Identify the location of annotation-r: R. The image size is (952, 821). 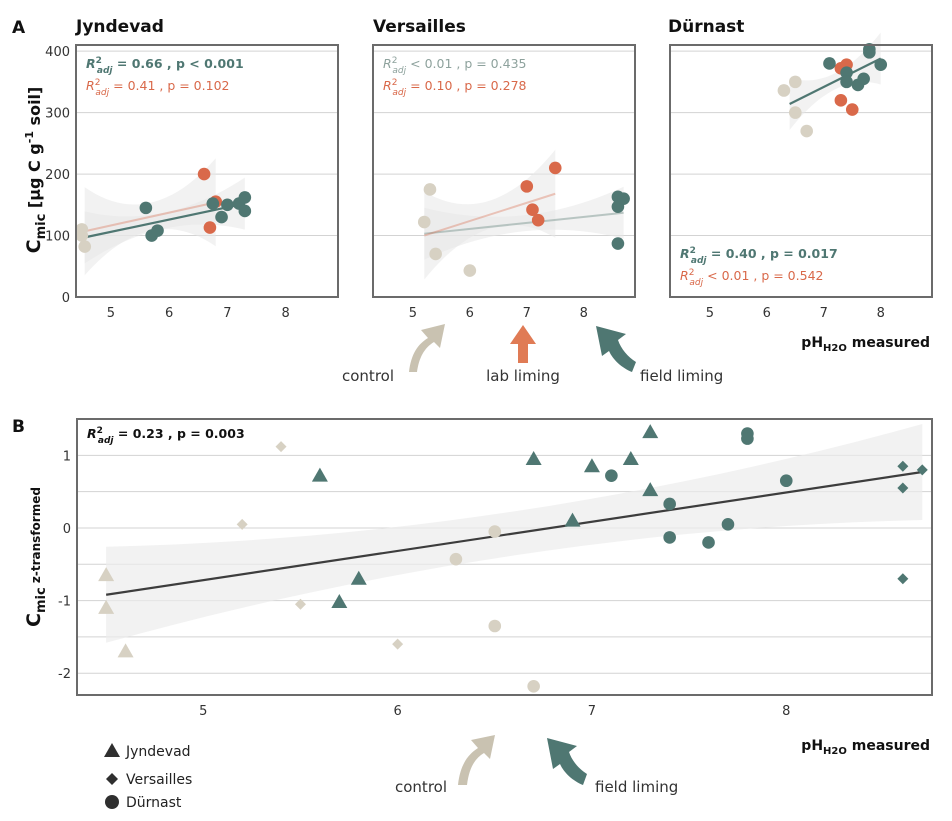
(92, 433).